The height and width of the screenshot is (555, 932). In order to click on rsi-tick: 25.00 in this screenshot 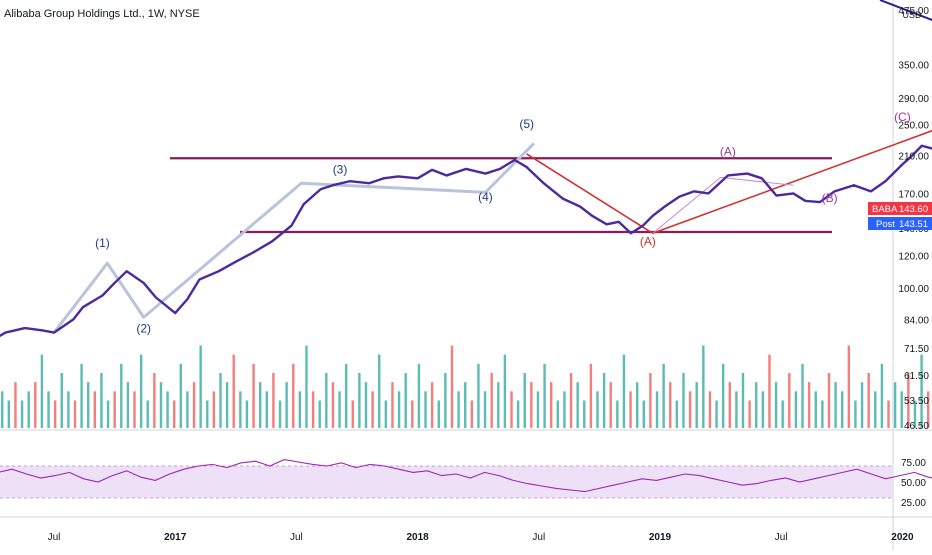, I will do `click(913, 503)`.